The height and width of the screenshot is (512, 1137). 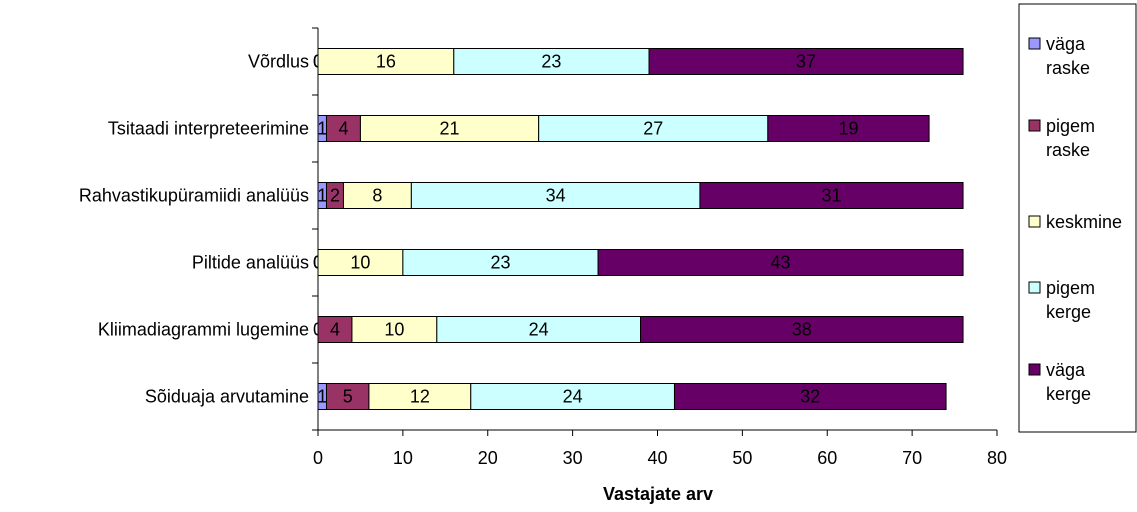 What do you see at coordinates (278, 62) in the screenshot?
I see `category-label-vordlus: Võrdlus` at bounding box center [278, 62].